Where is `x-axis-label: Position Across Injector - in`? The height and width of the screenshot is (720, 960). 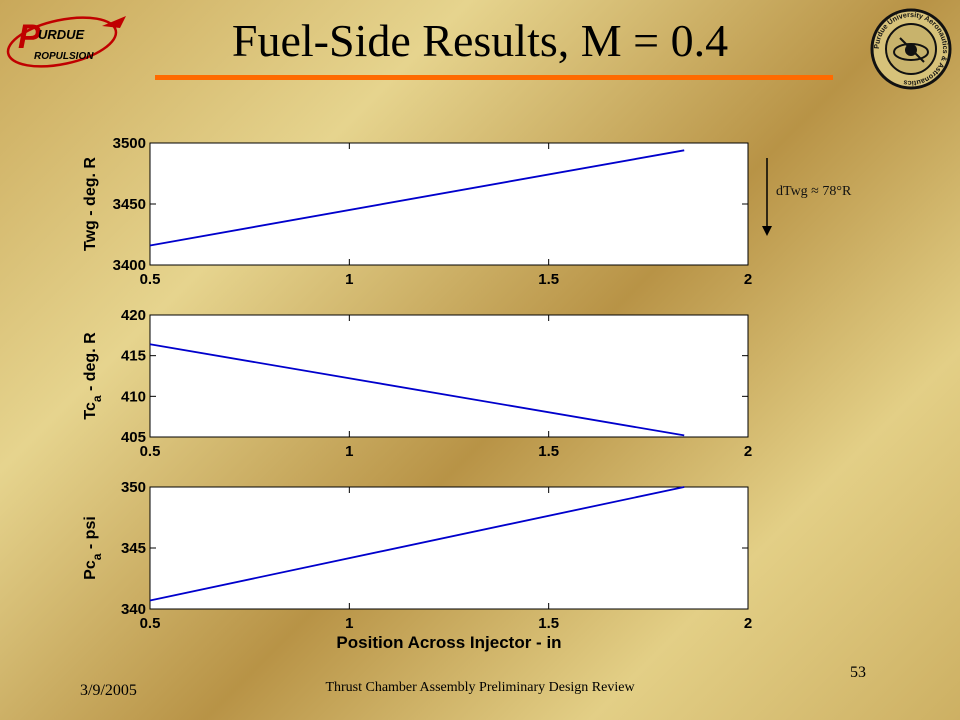 x-axis-label: Position Across Injector - in is located at coordinates (448, 642).